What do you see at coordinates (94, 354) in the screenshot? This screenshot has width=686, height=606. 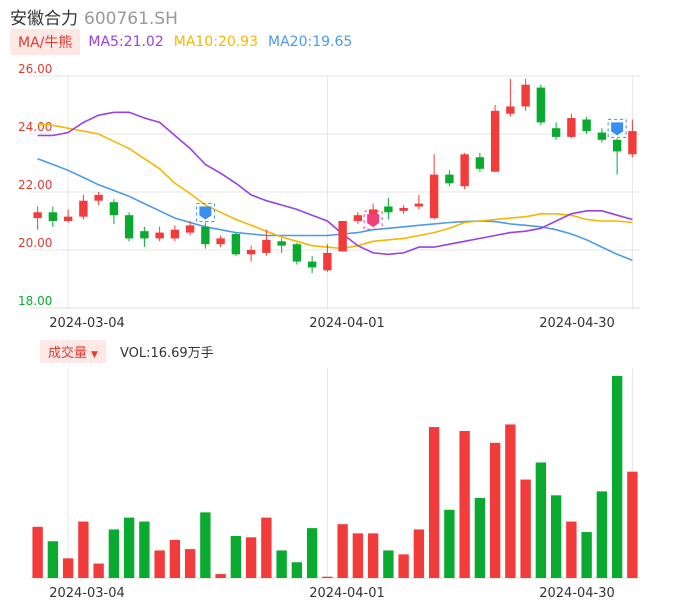 I see `caret-down-icon: ▼` at bounding box center [94, 354].